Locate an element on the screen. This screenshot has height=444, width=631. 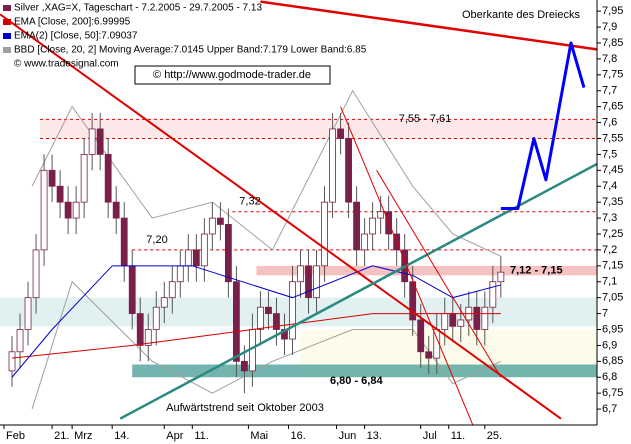
y-tick-label: 7,75 is located at coordinates (612, 75).